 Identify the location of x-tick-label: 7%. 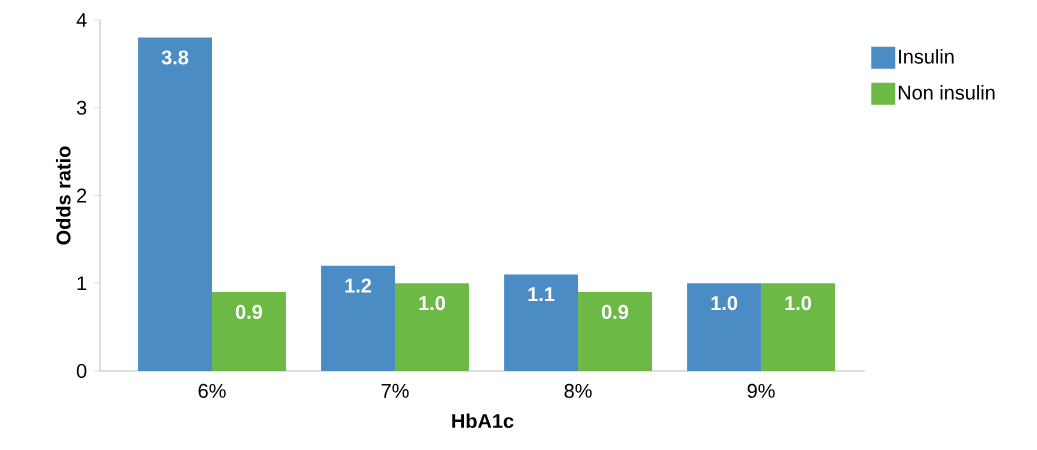
(395, 390).